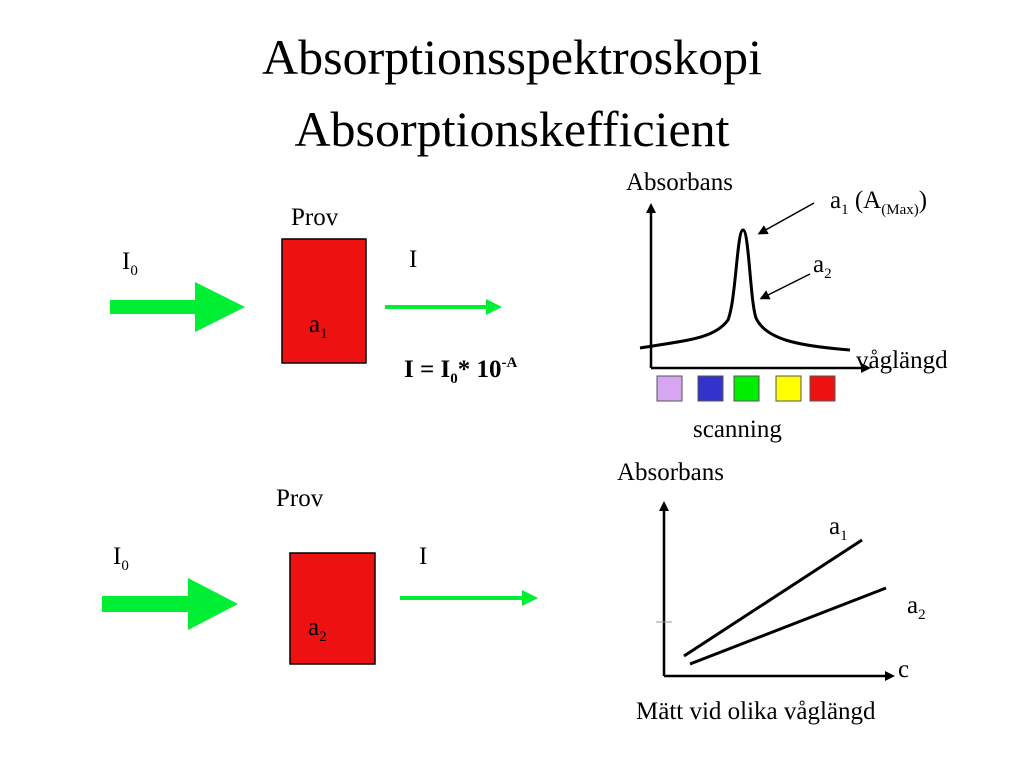 The height and width of the screenshot is (768, 1024). Describe the element at coordinates (786, 218) in the screenshot. I see `peak-pointer-line` at that location.